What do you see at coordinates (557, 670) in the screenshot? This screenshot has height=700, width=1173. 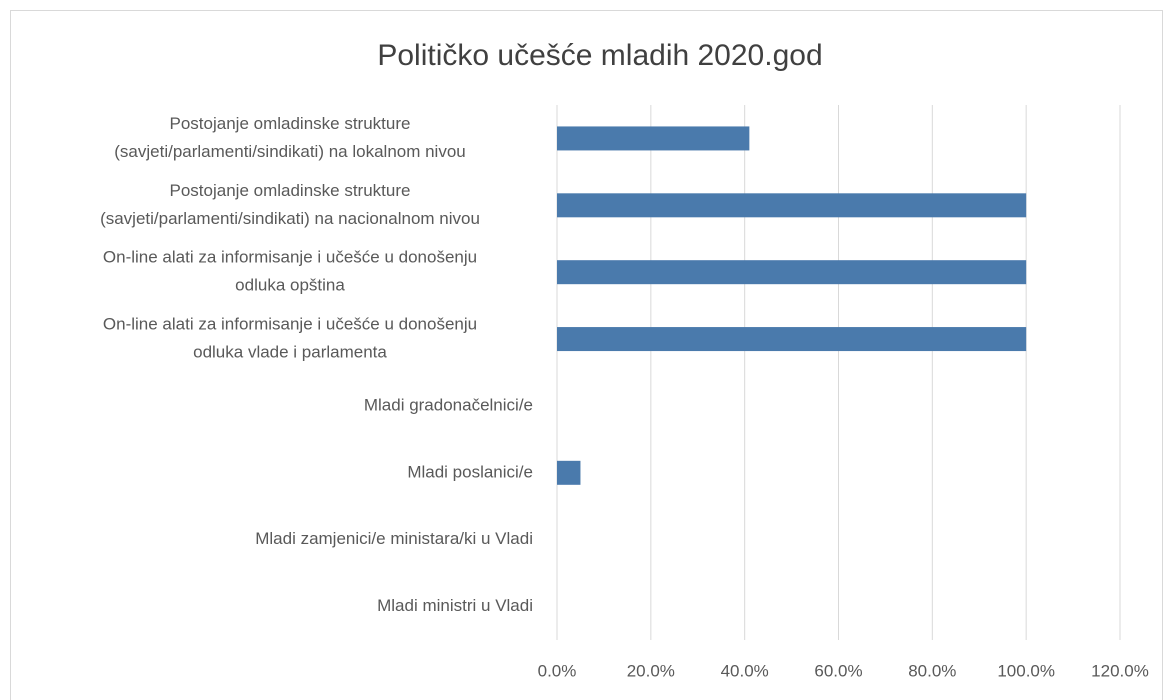 I see `x-tick-label: 0.0%` at bounding box center [557, 670].